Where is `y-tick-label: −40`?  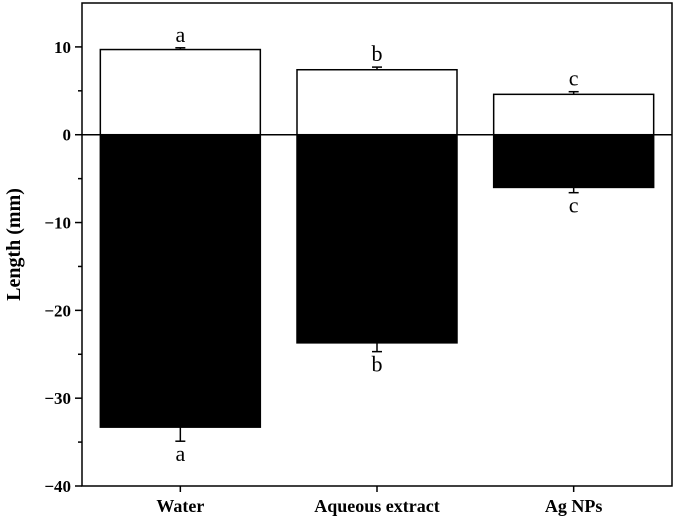 y-tick-label: −40 is located at coordinates (57, 486).